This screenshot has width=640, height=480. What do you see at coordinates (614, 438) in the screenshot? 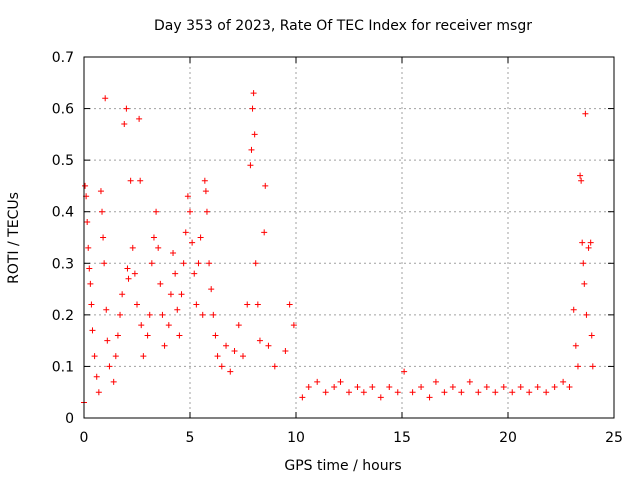
I see `x-tick-label: 25` at bounding box center [614, 438].